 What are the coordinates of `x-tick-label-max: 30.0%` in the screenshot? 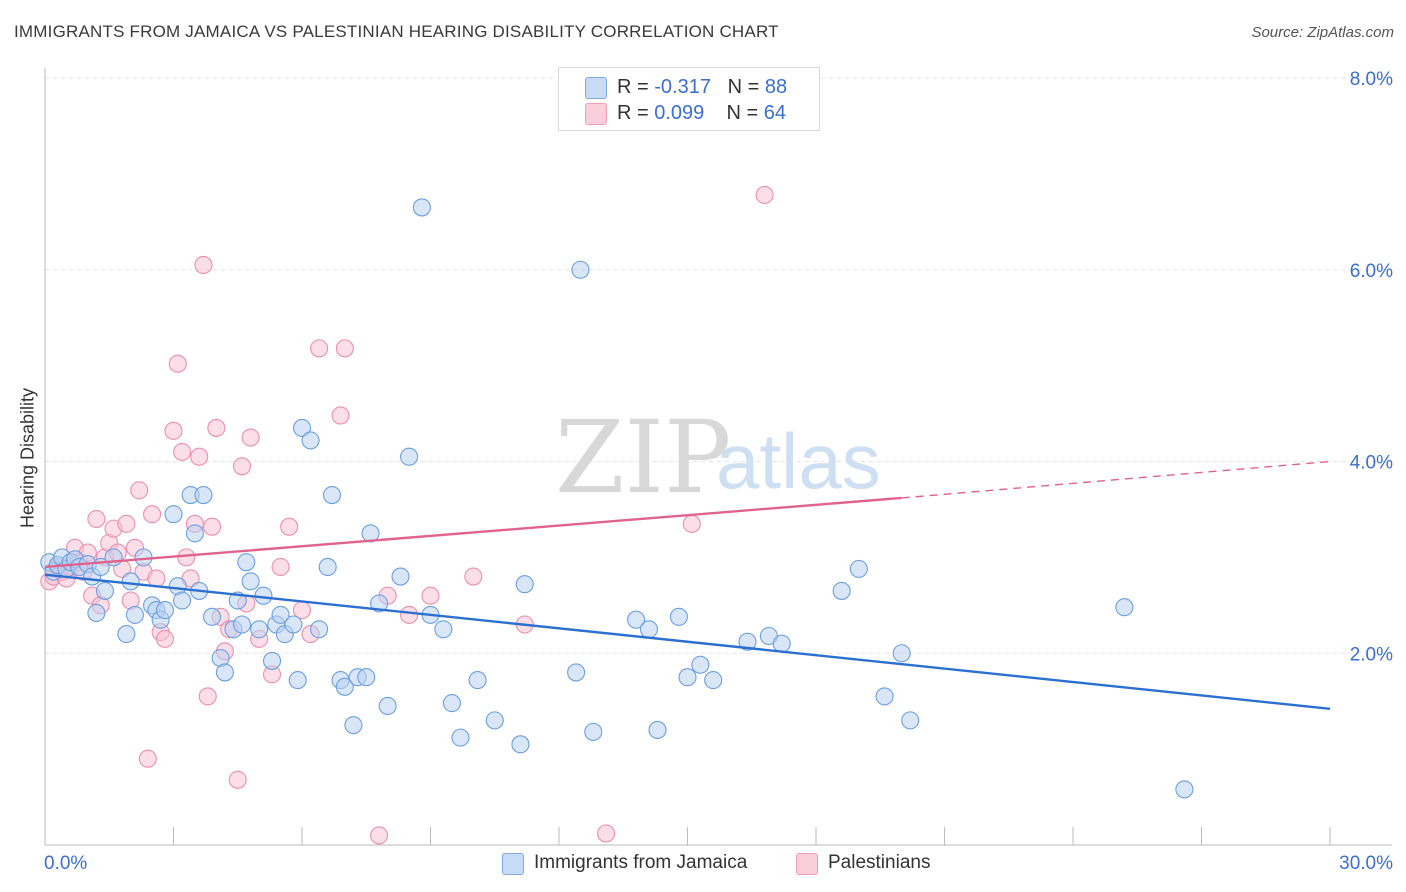 It's located at (1366, 863).